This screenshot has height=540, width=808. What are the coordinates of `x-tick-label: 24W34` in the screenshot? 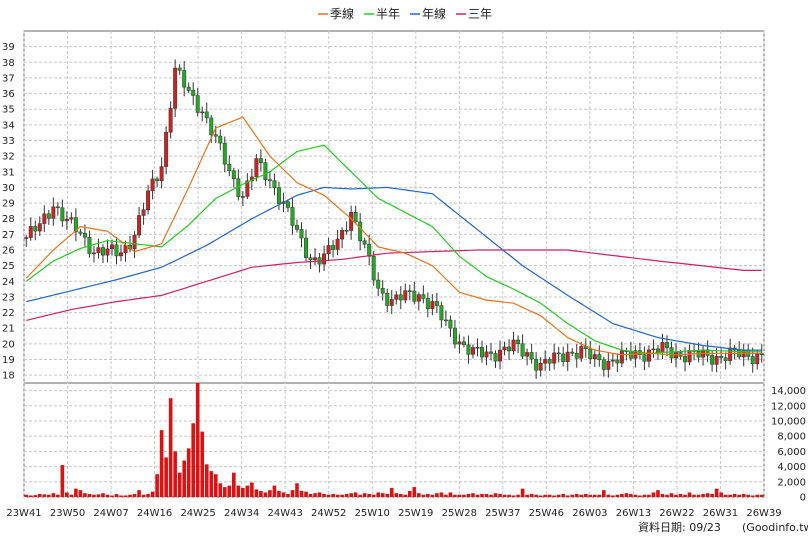 It's located at (241, 513).